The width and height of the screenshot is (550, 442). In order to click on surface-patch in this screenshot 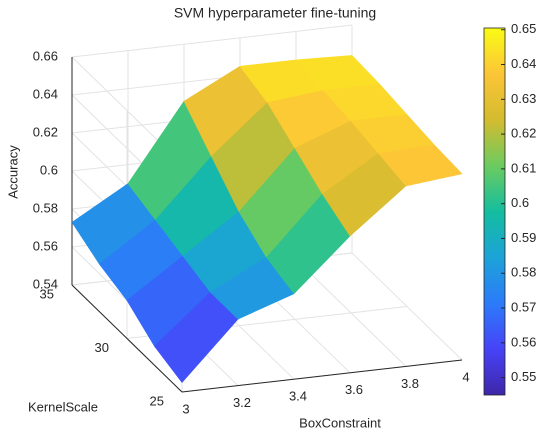, I will do `click(420, 165)`.